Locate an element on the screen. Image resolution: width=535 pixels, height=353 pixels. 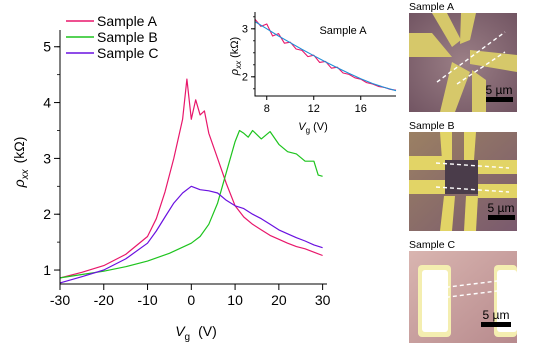
micrograph-b-scale-label: 5 µm is located at coordinates (501, 208).